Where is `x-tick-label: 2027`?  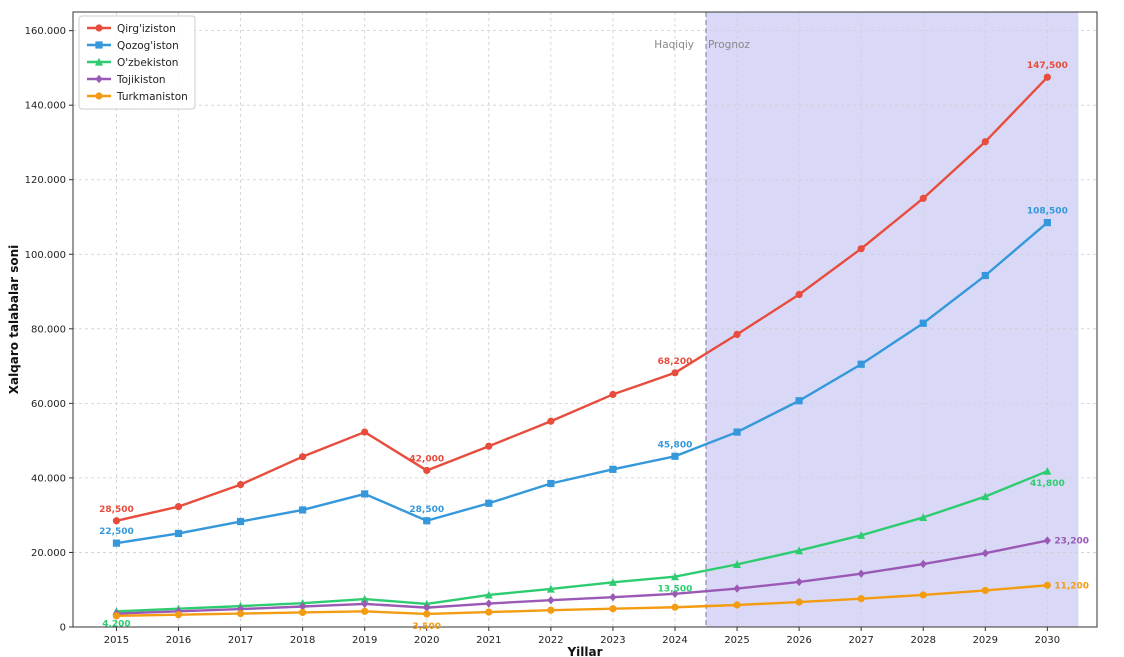 x-tick-label: 2027 is located at coordinates (860, 640).